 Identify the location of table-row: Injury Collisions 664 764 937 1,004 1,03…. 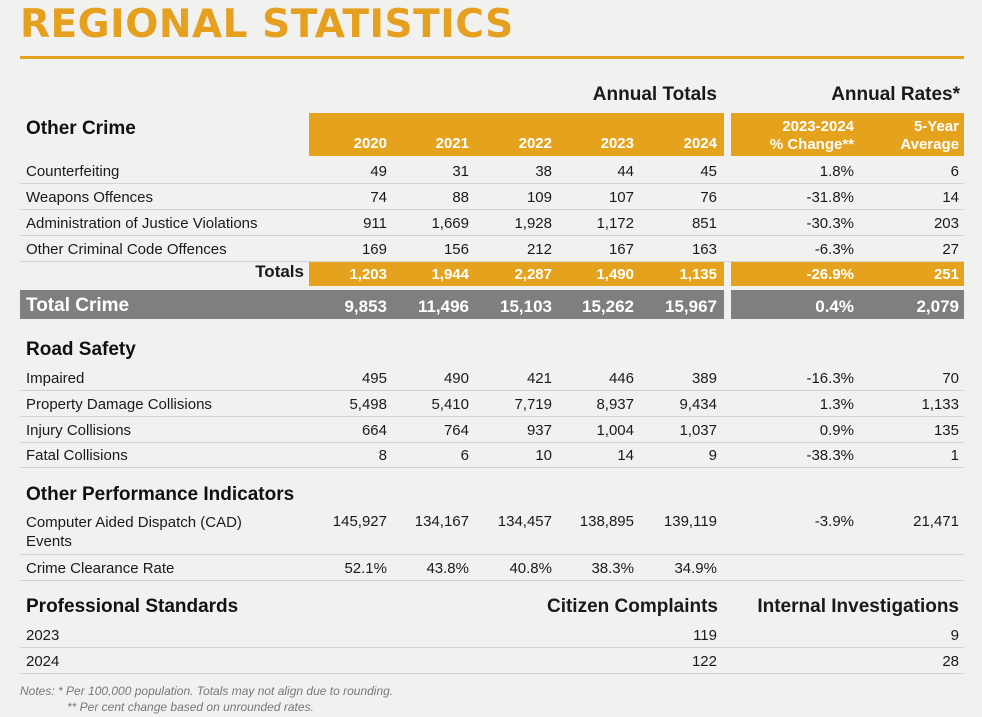
(492, 430).